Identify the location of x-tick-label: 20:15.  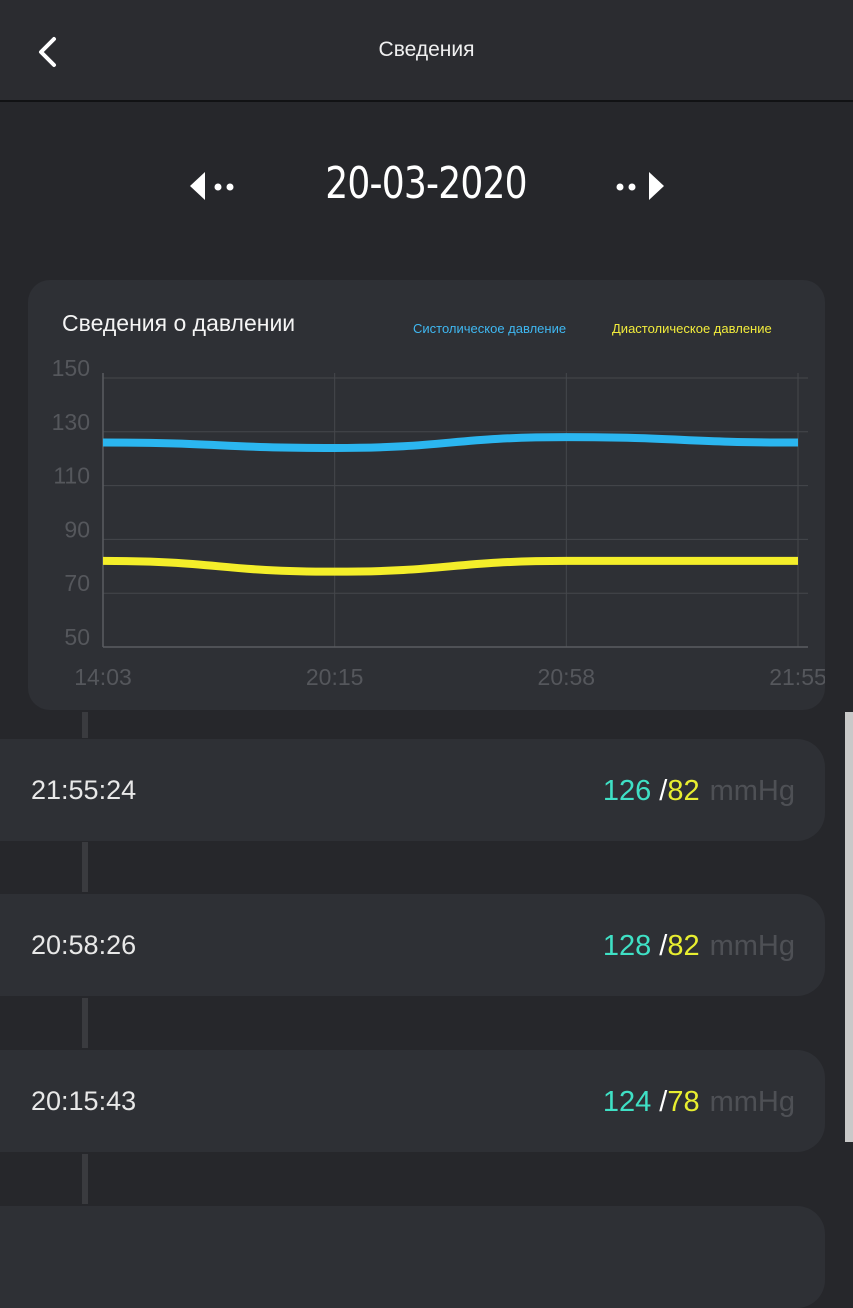
(335, 677).